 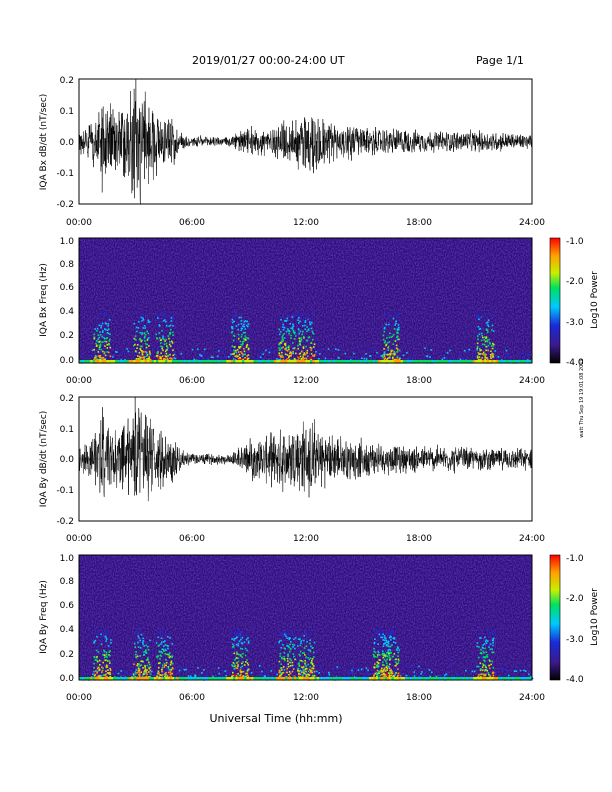 I want to click on xtick-label: 06:00, so click(x=192, y=223).